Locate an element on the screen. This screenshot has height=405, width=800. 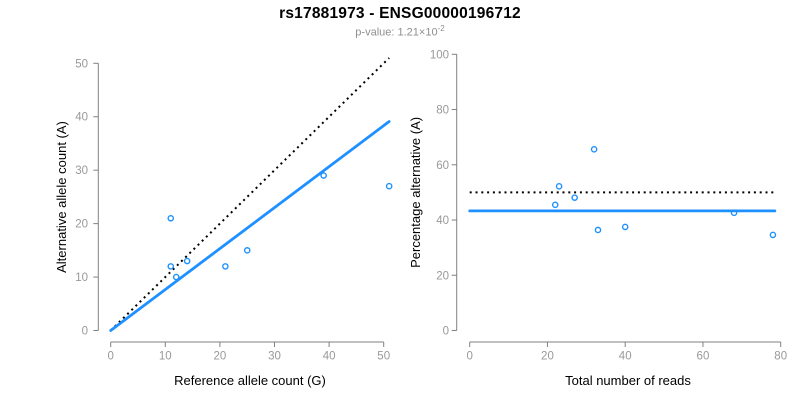
x-tick-label: 10 is located at coordinates (165, 357).